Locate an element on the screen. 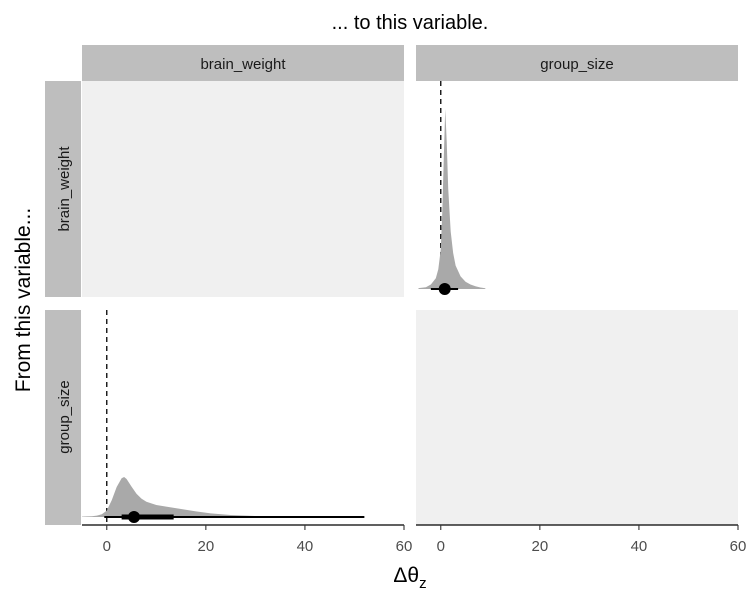  x-tick-label-brain_weight-0: 0 is located at coordinates (107, 546).